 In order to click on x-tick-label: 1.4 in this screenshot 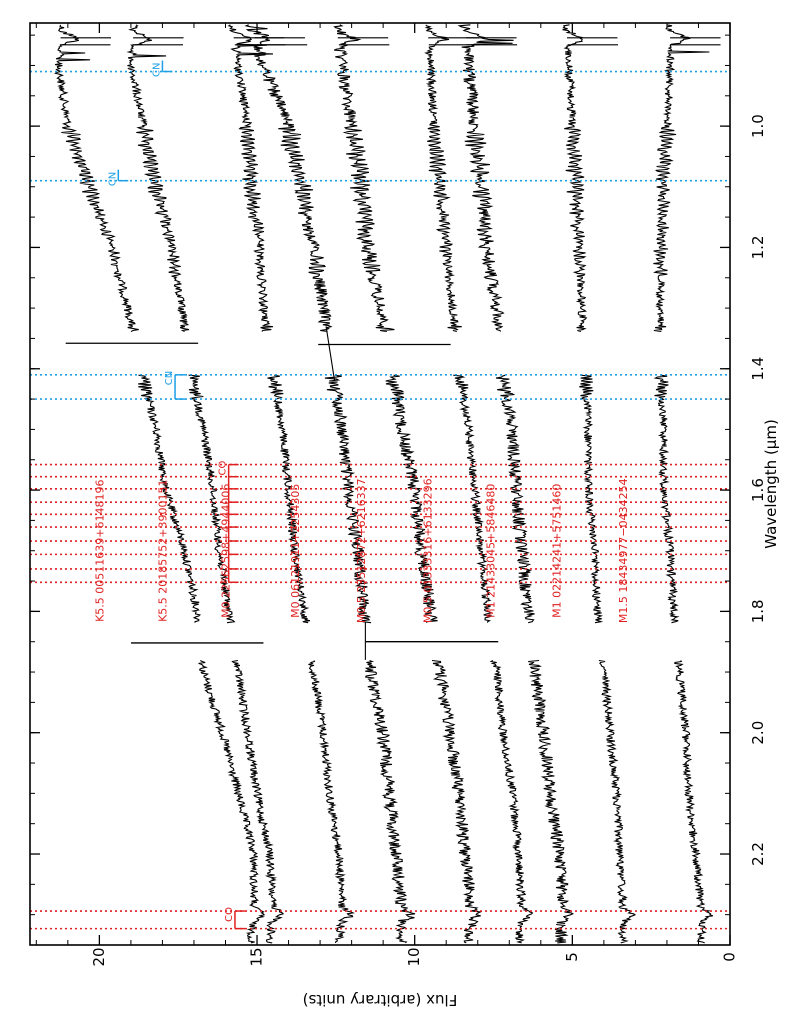, I will do `click(758, 369)`.